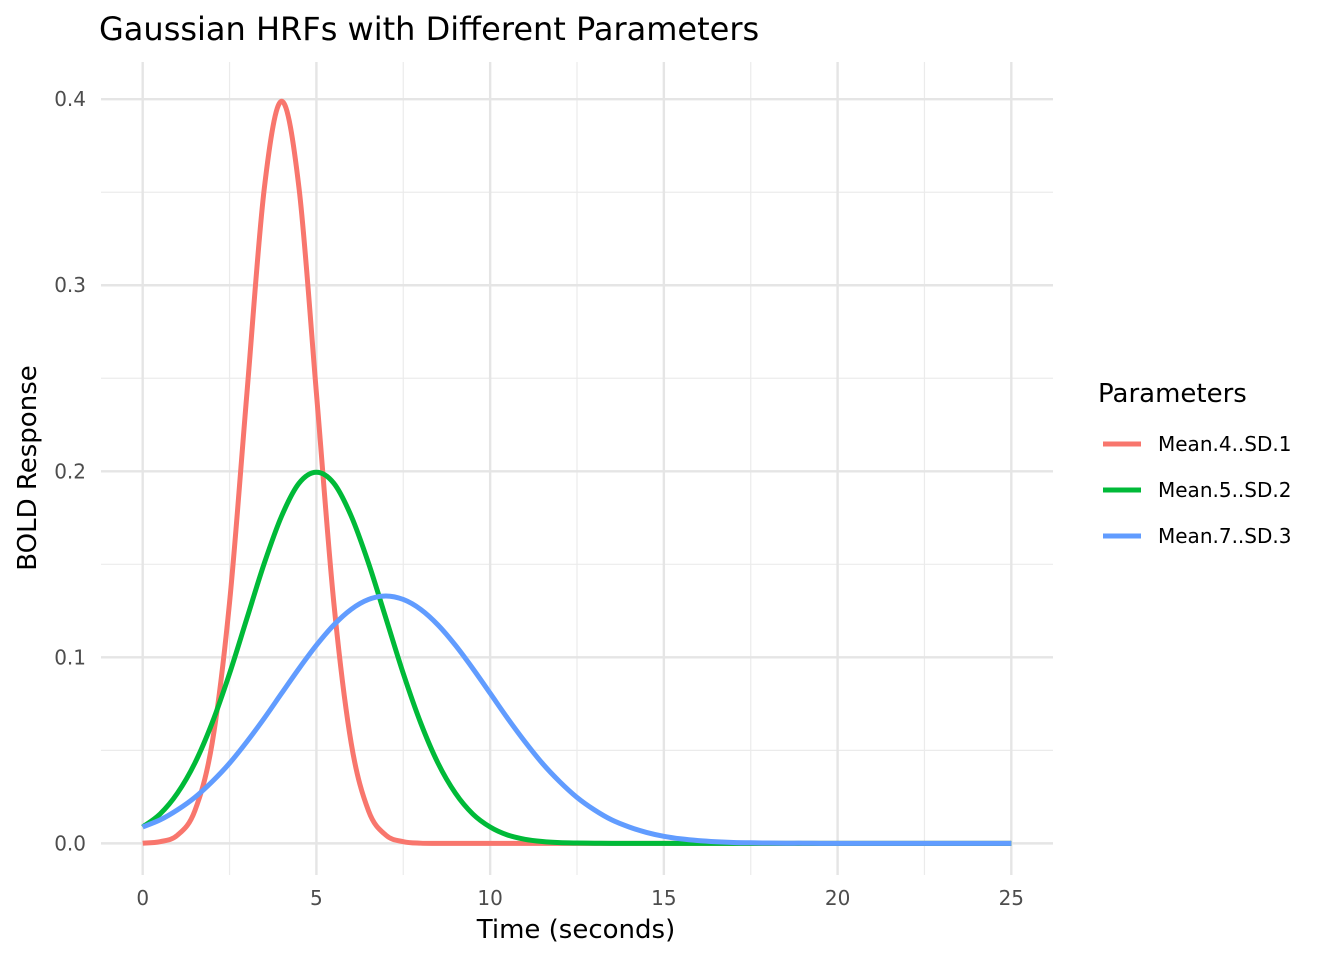  I want to click on x-tick-label: 5, so click(316, 898).